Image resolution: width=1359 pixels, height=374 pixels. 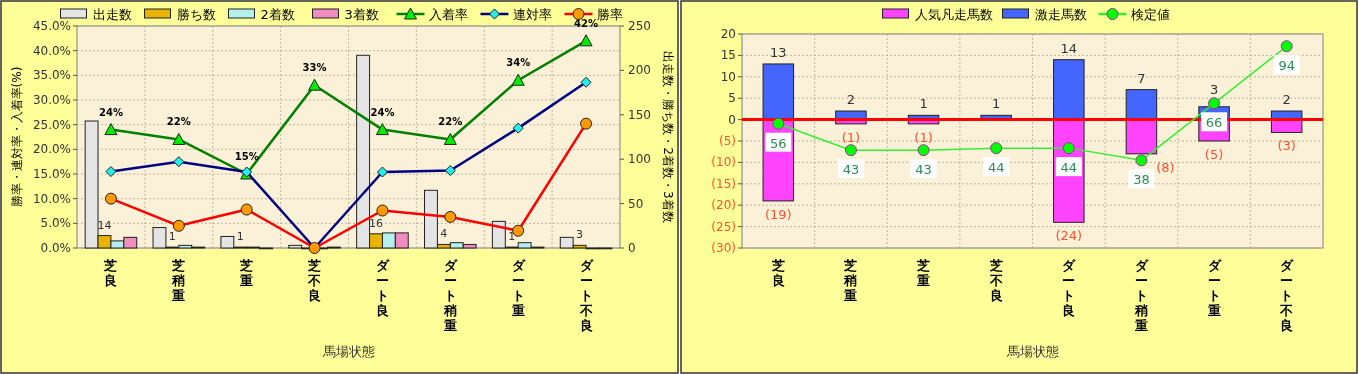 What do you see at coordinates (723, 248) in the screenshot?
I see `y-tick-label: (30)` at bounding box center [723, 248].